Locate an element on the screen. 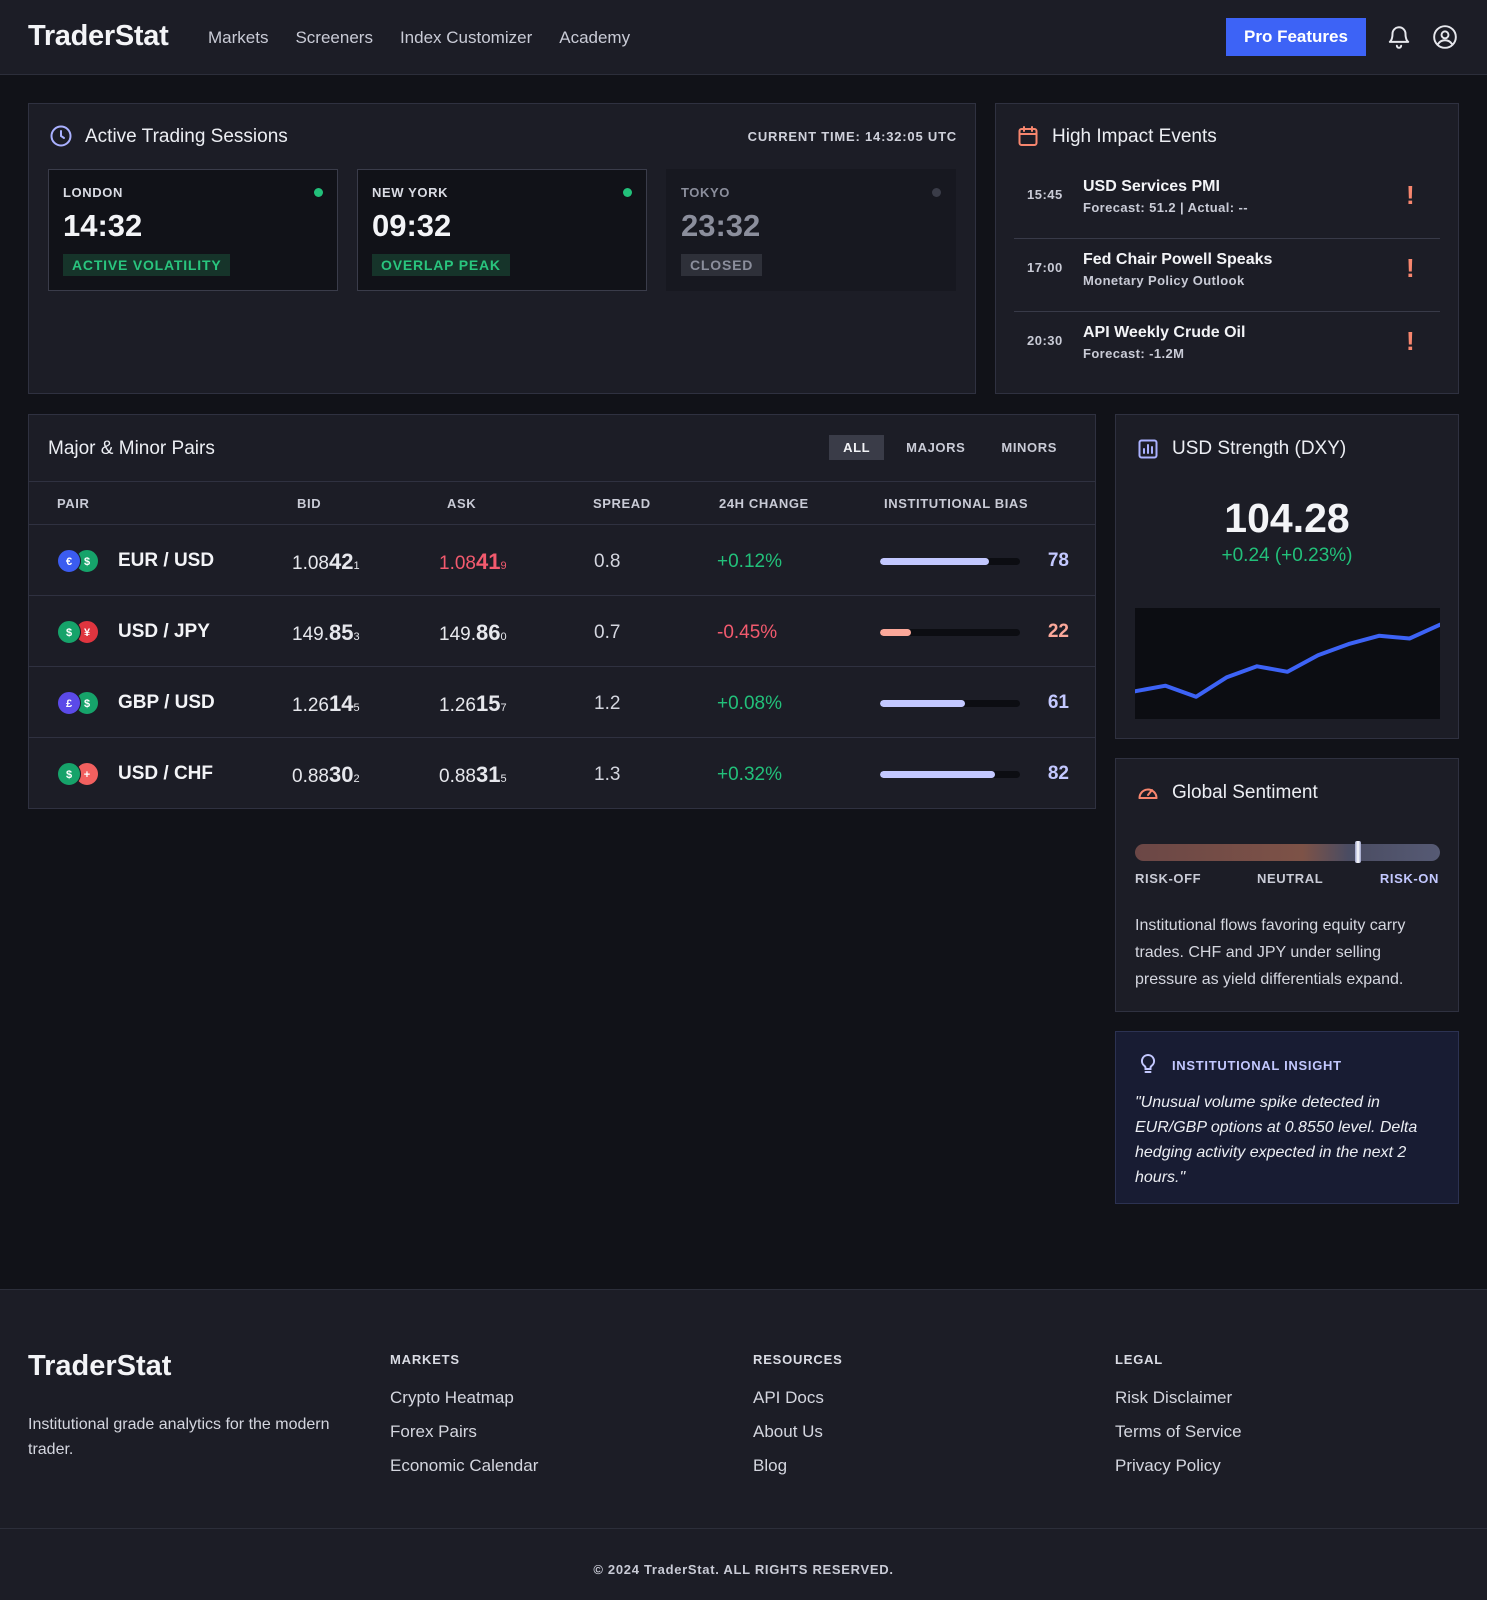 The width and height of the screenshot is (1487, 1600). bias-bar is located at coordinates (950, 561).